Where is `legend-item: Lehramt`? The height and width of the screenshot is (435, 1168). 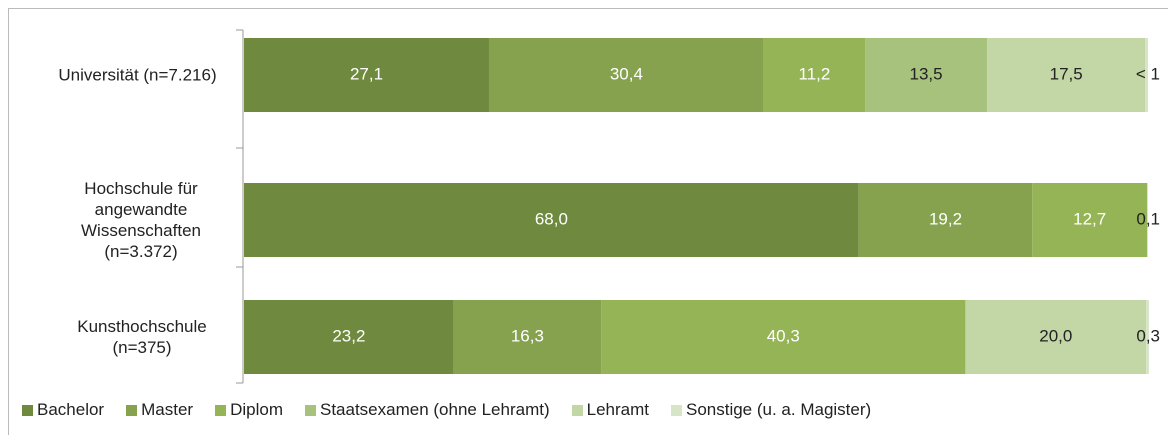
legend-item: Lehramt is located at coordinates (610, 410).